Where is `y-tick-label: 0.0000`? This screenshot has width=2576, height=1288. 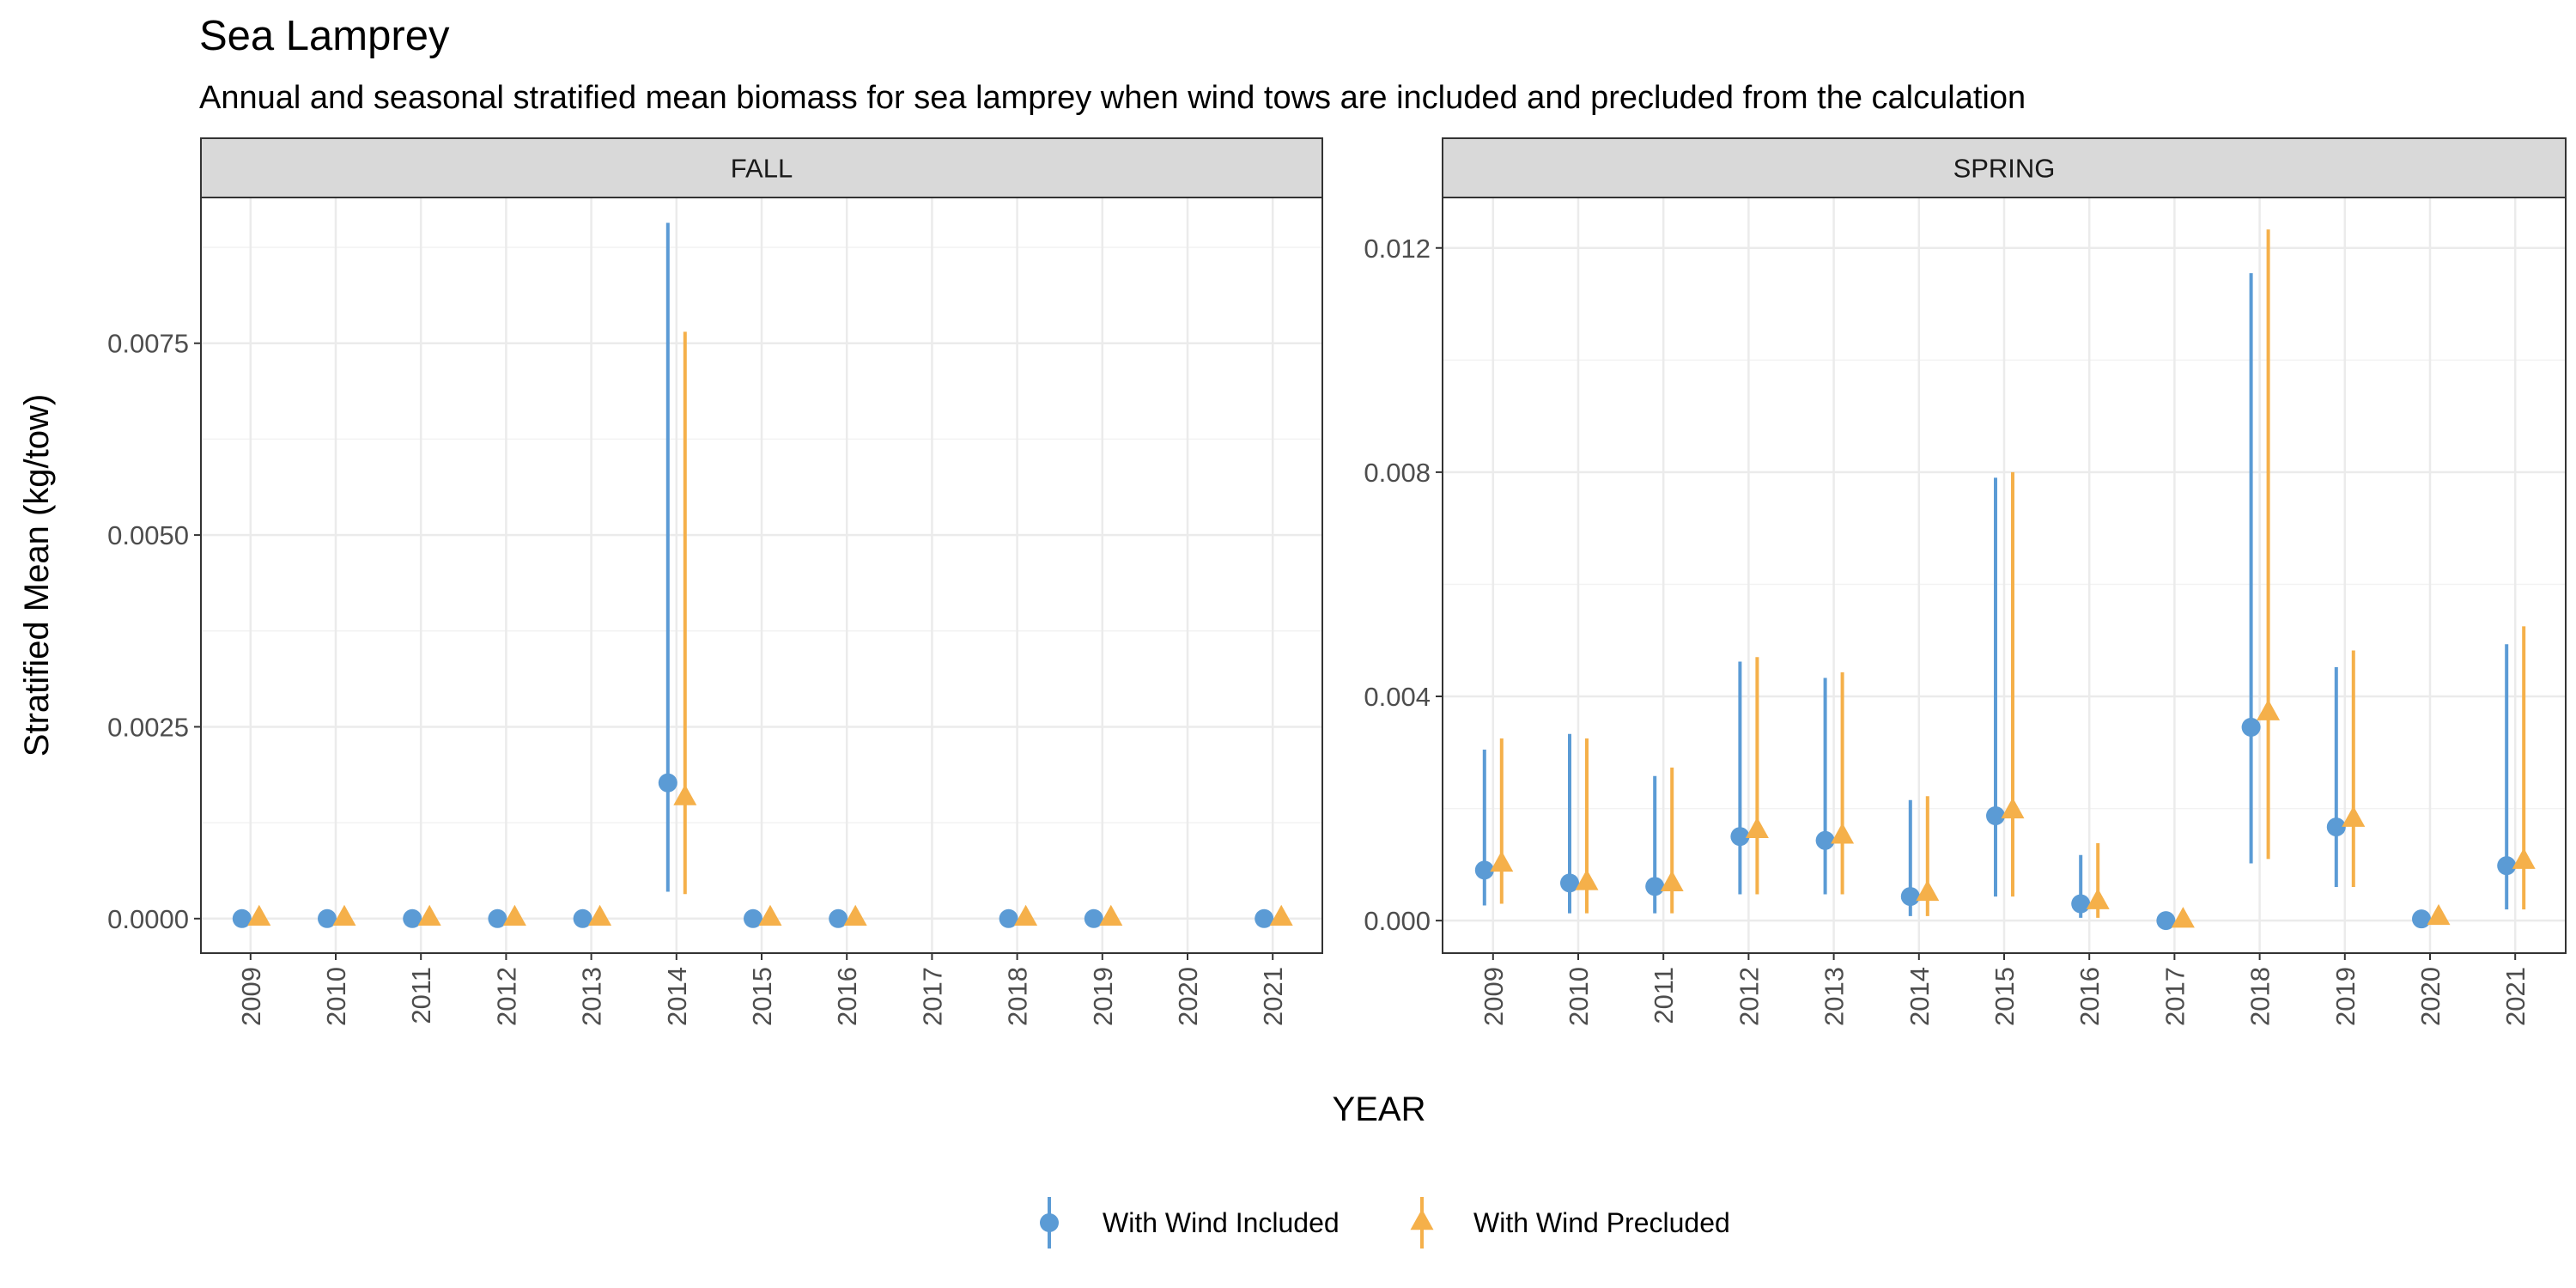 y-tick-label: 0.0000 is located at coordinates (148, 919).